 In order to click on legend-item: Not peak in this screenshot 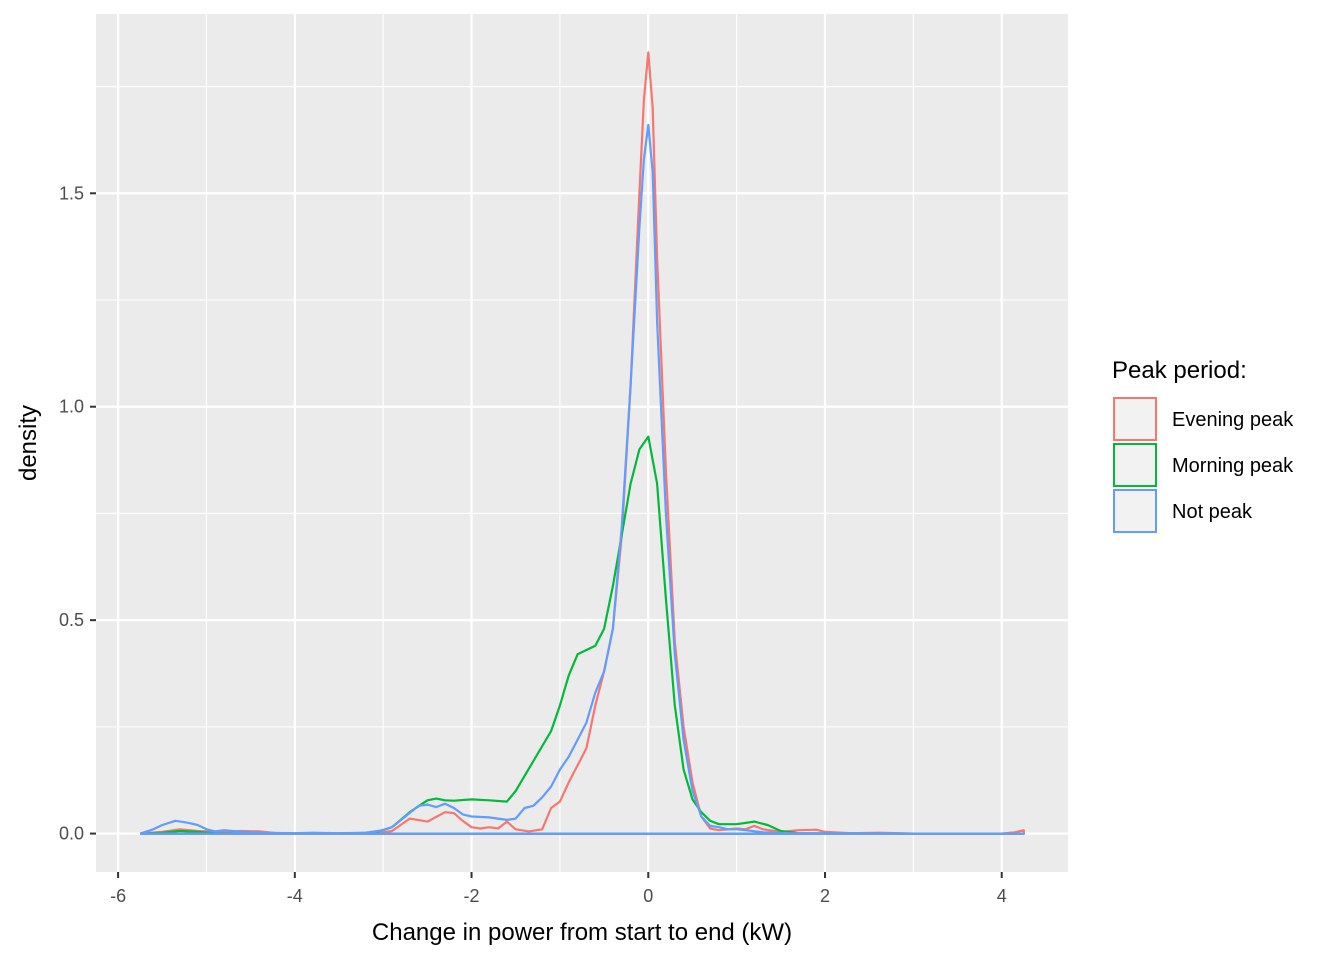, I will do `click(1183, 511)`.